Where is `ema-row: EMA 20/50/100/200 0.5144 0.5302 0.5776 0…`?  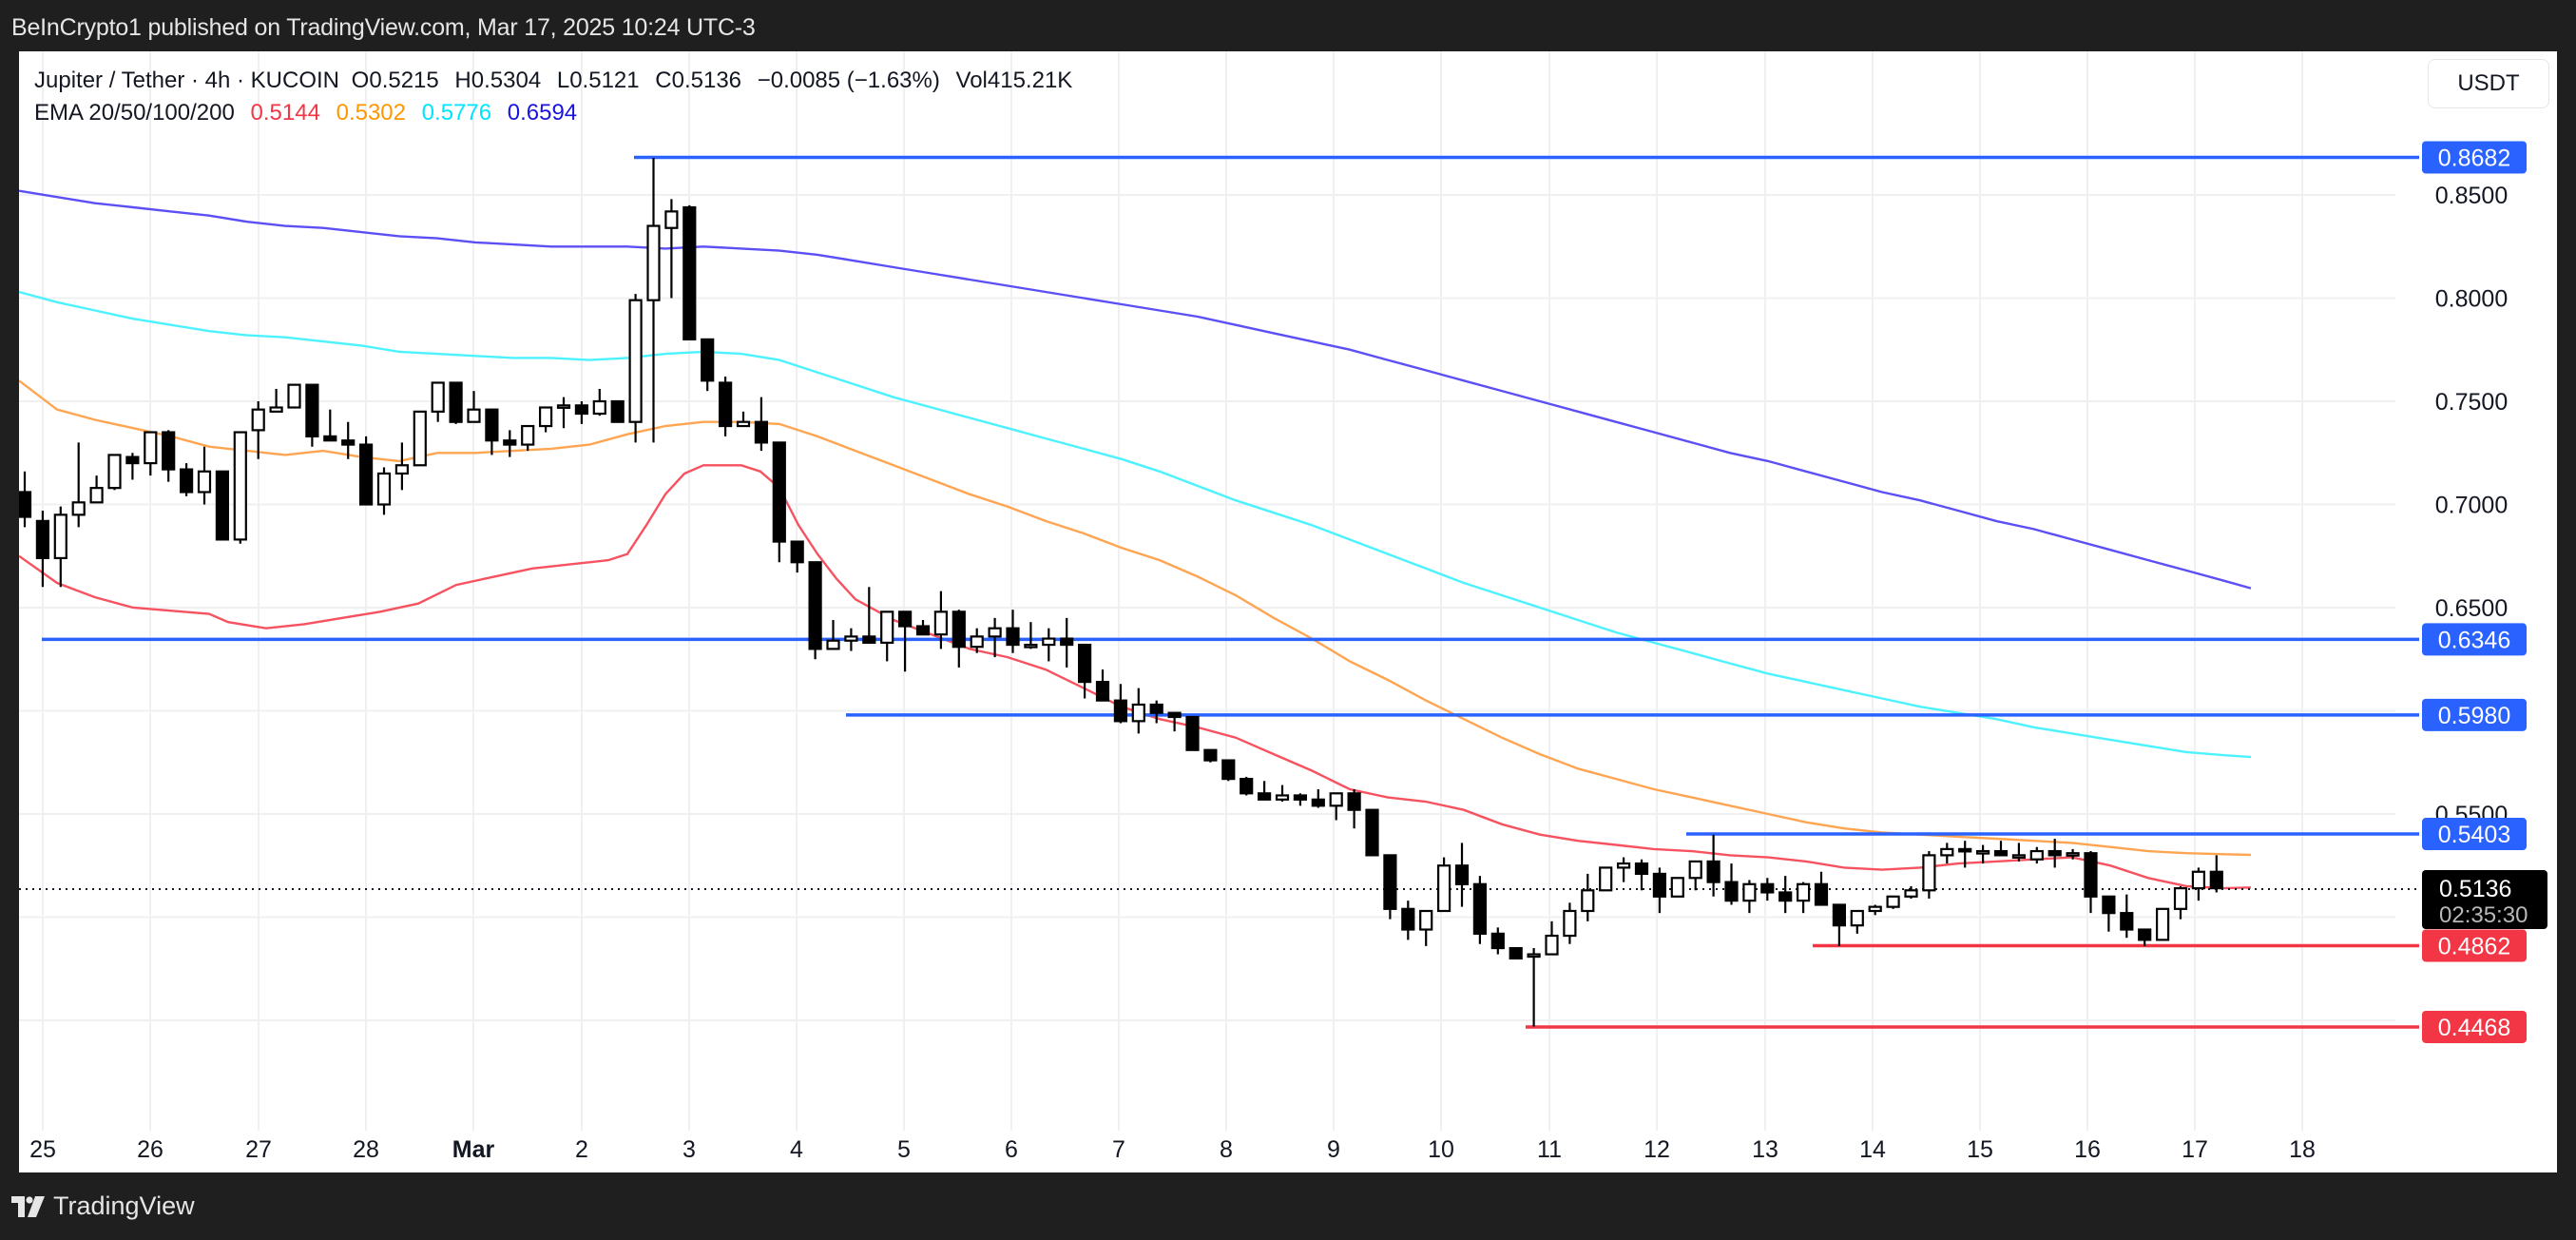
ema-row: EMA 20/50/100/200 0.5144 0.5302 0.5776 0… is located at coordinates (556, 113).